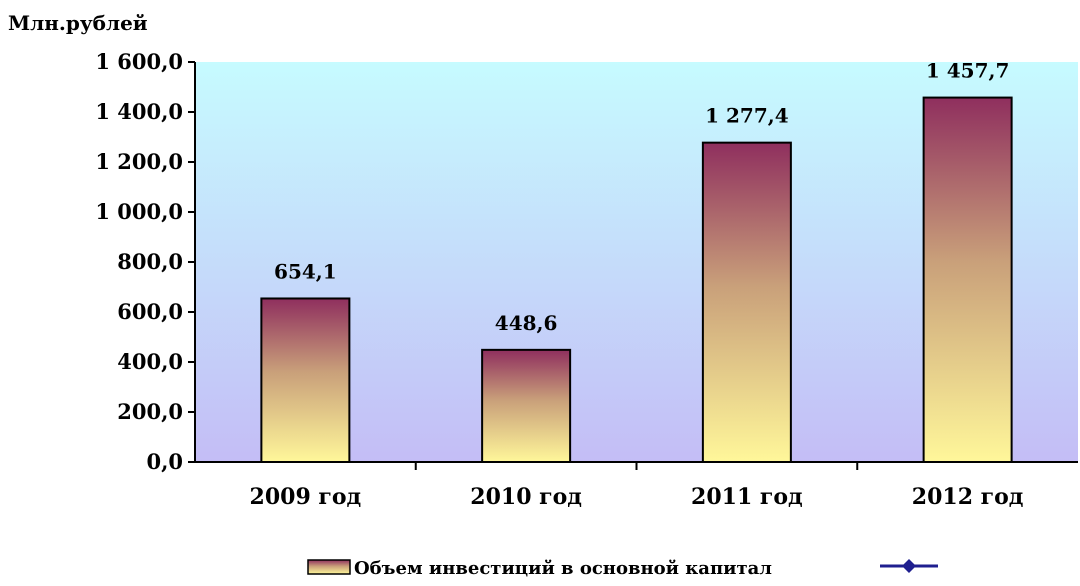  What do you see at coordinates (150, 361) in the screenshot?
I see `y-tick-label: 400,0` at bounding box center [150, 361].